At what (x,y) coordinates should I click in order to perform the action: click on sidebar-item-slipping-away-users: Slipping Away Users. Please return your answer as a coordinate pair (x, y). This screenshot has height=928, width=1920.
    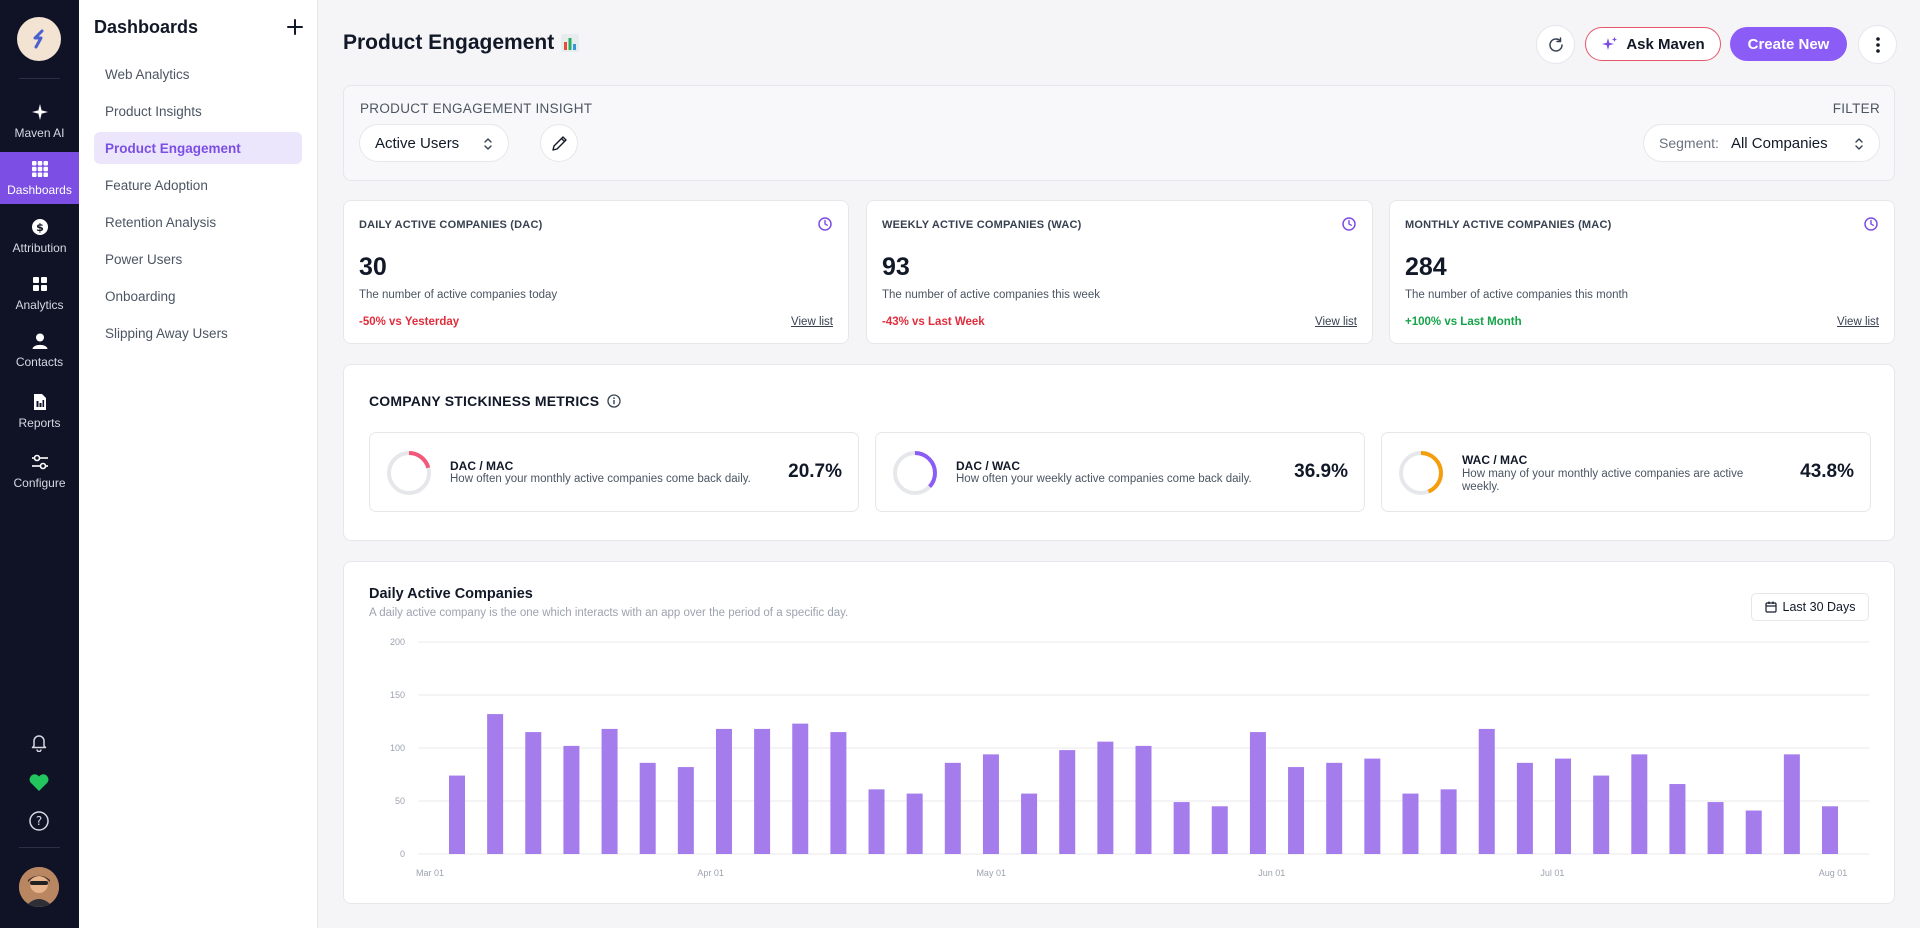
    Looking at the image, I should click on (198, 333).